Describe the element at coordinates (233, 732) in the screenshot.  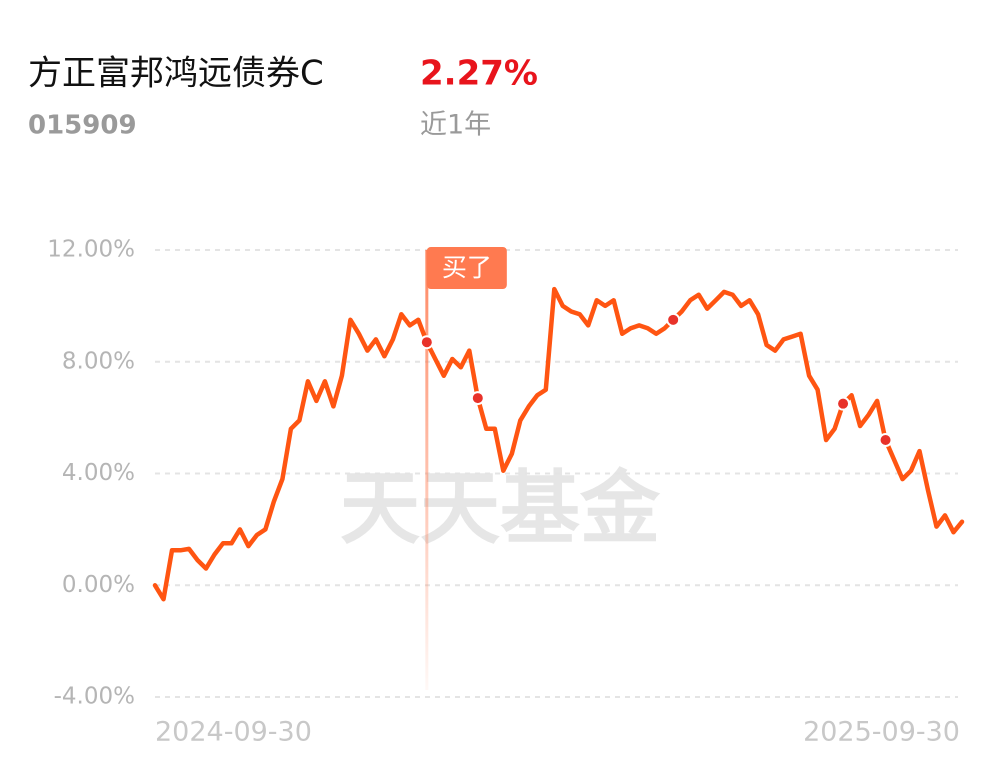
I see `x-tick-label: 2024-09-30` at that location.